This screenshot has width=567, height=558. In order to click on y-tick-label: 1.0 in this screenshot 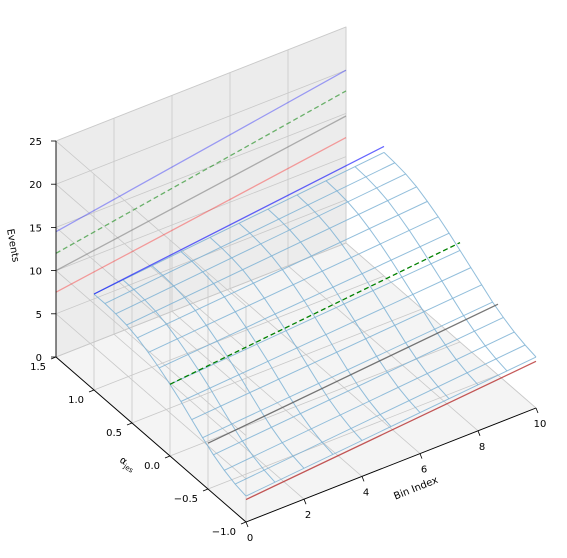, I will do `click(76, 400)`.